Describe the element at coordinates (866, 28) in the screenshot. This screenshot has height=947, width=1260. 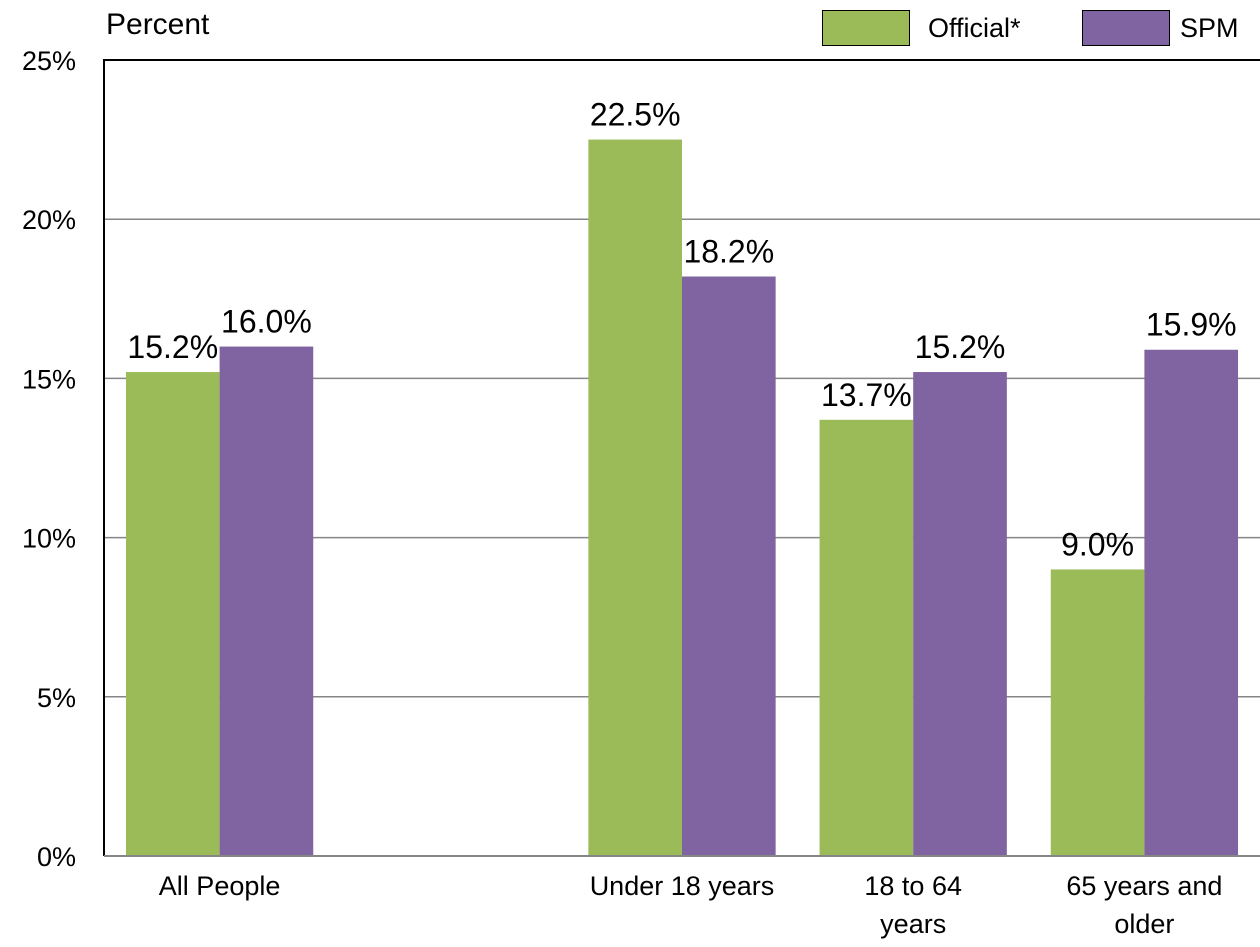
I see `legend-swatch-official` at that location.